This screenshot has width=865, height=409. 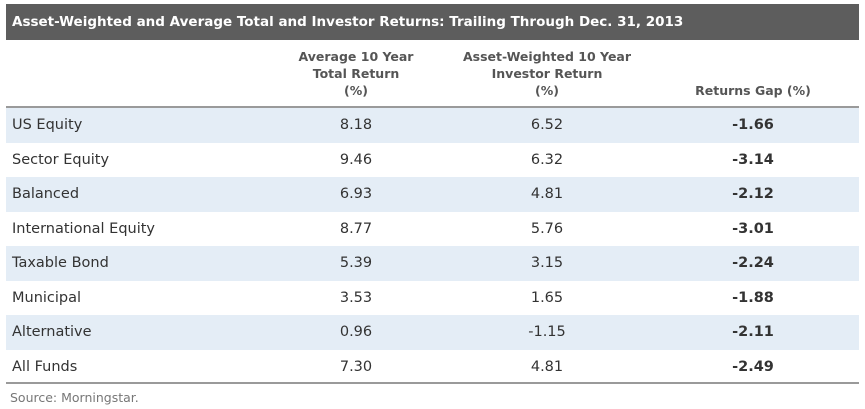 I want to click on table-row: Sector Equity 9.46 6.32 -3.14, so click(x=432, y=160).